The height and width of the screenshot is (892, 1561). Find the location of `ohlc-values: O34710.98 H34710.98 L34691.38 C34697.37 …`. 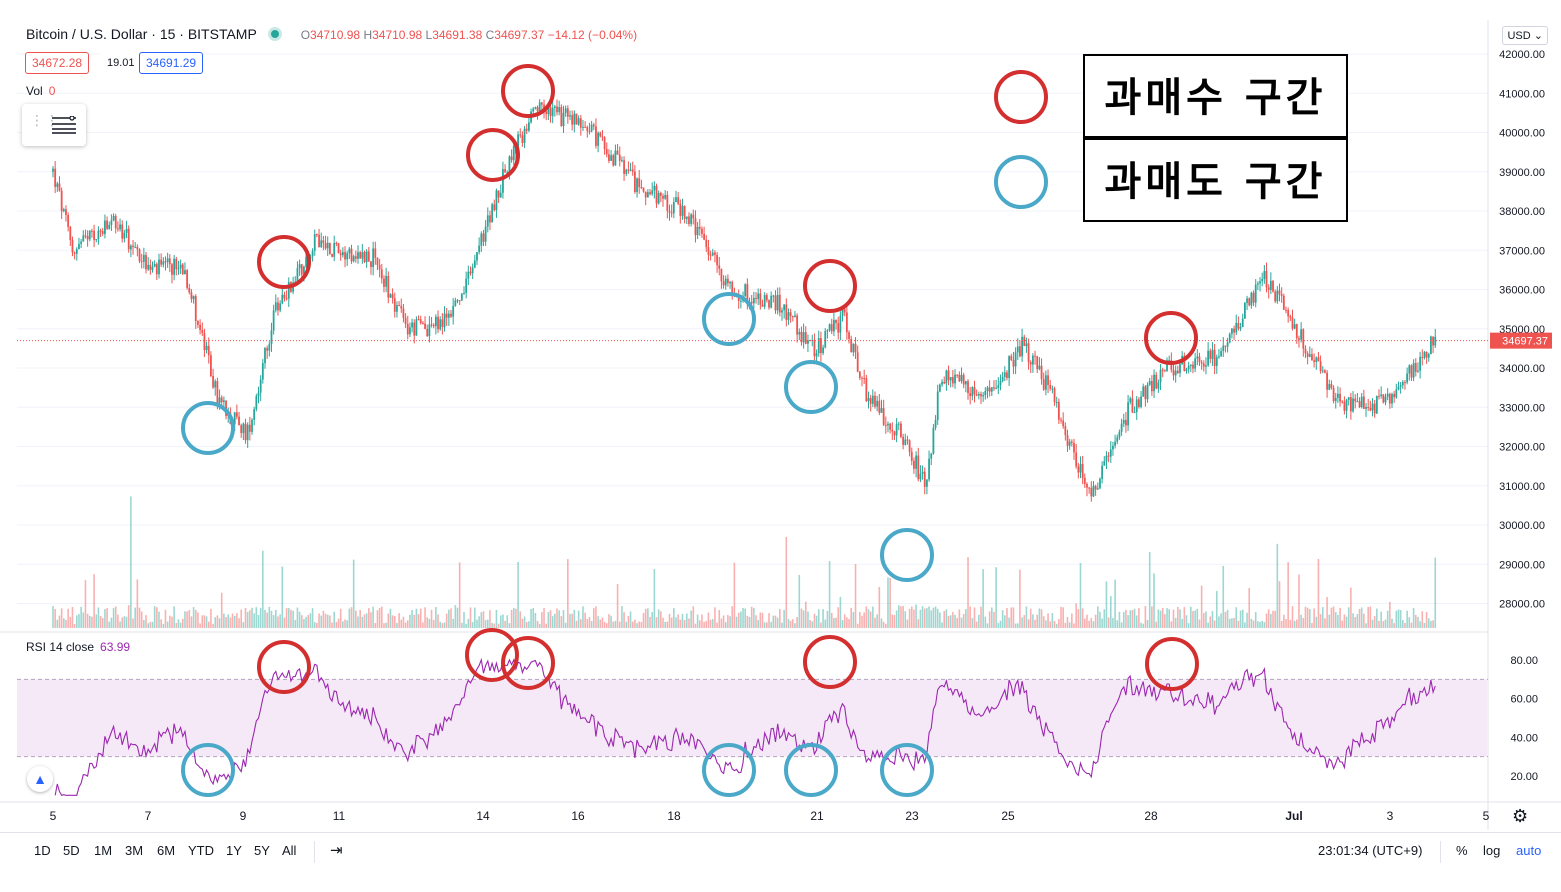

ohlc-values: O34710.98 H34710.98 L34691.38 C34697.37 … is located at coordinates (469, 35).